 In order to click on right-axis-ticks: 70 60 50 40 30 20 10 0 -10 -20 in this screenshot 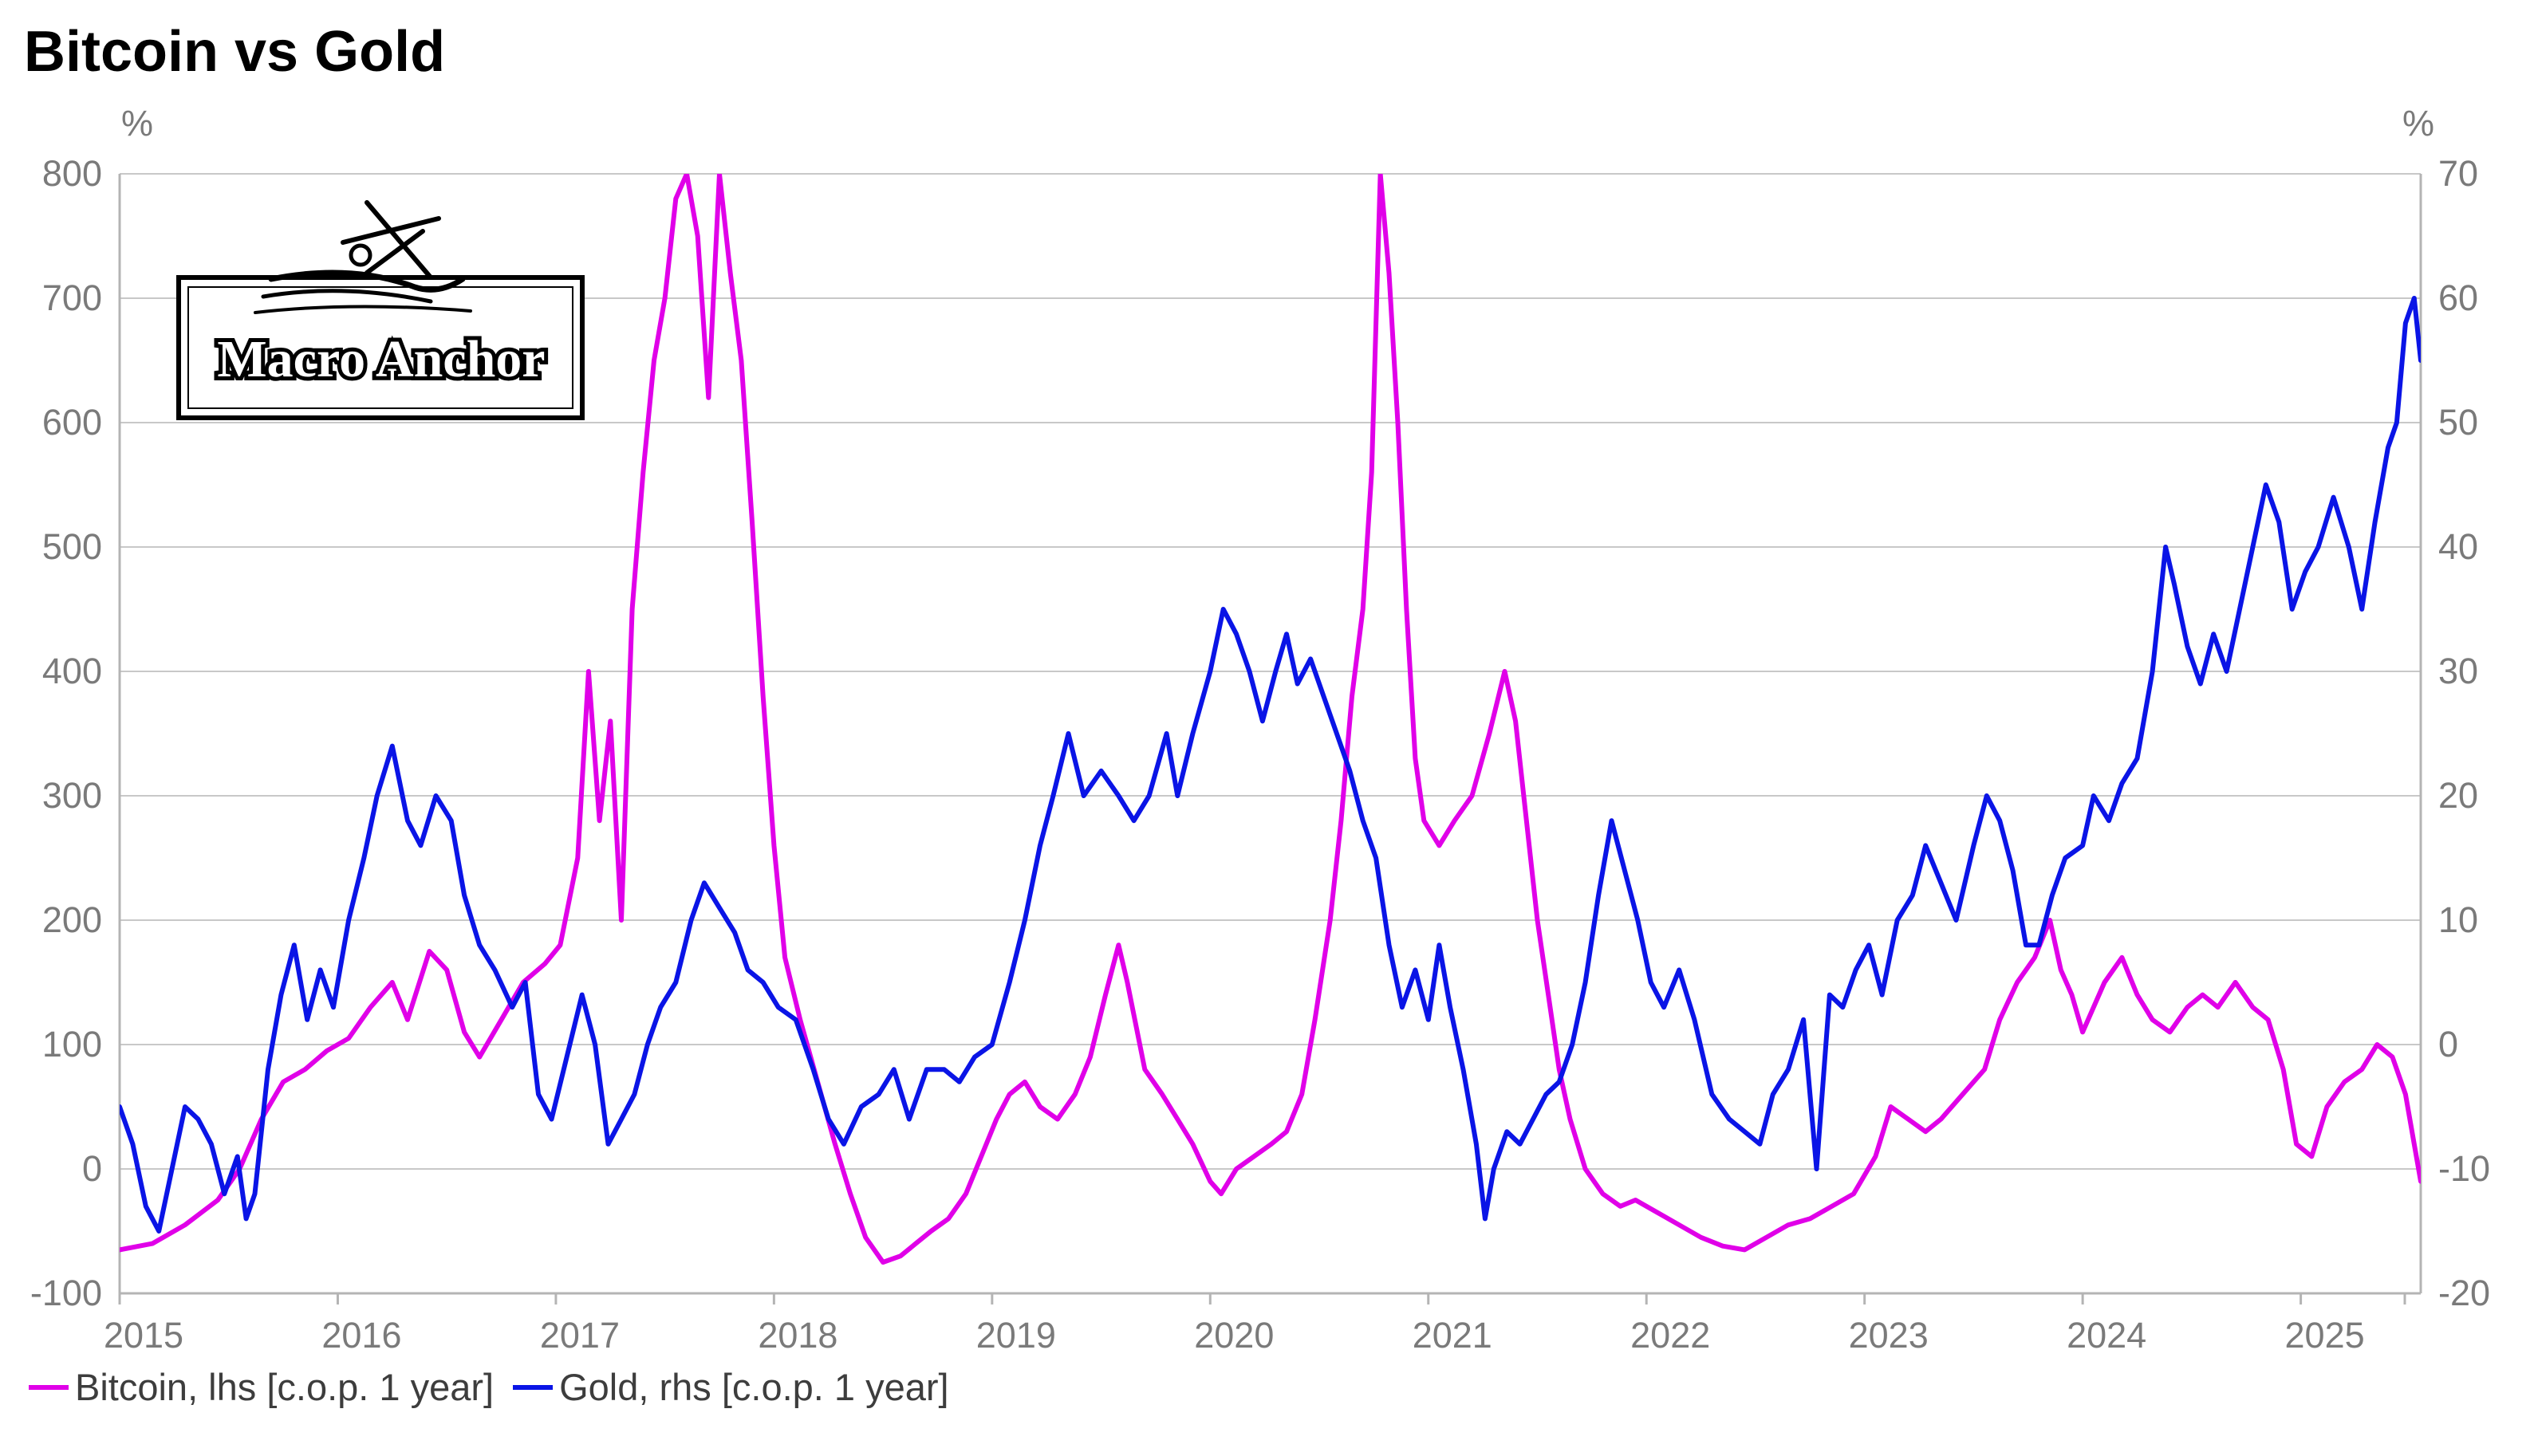, I will do `click(2464, 733)`.